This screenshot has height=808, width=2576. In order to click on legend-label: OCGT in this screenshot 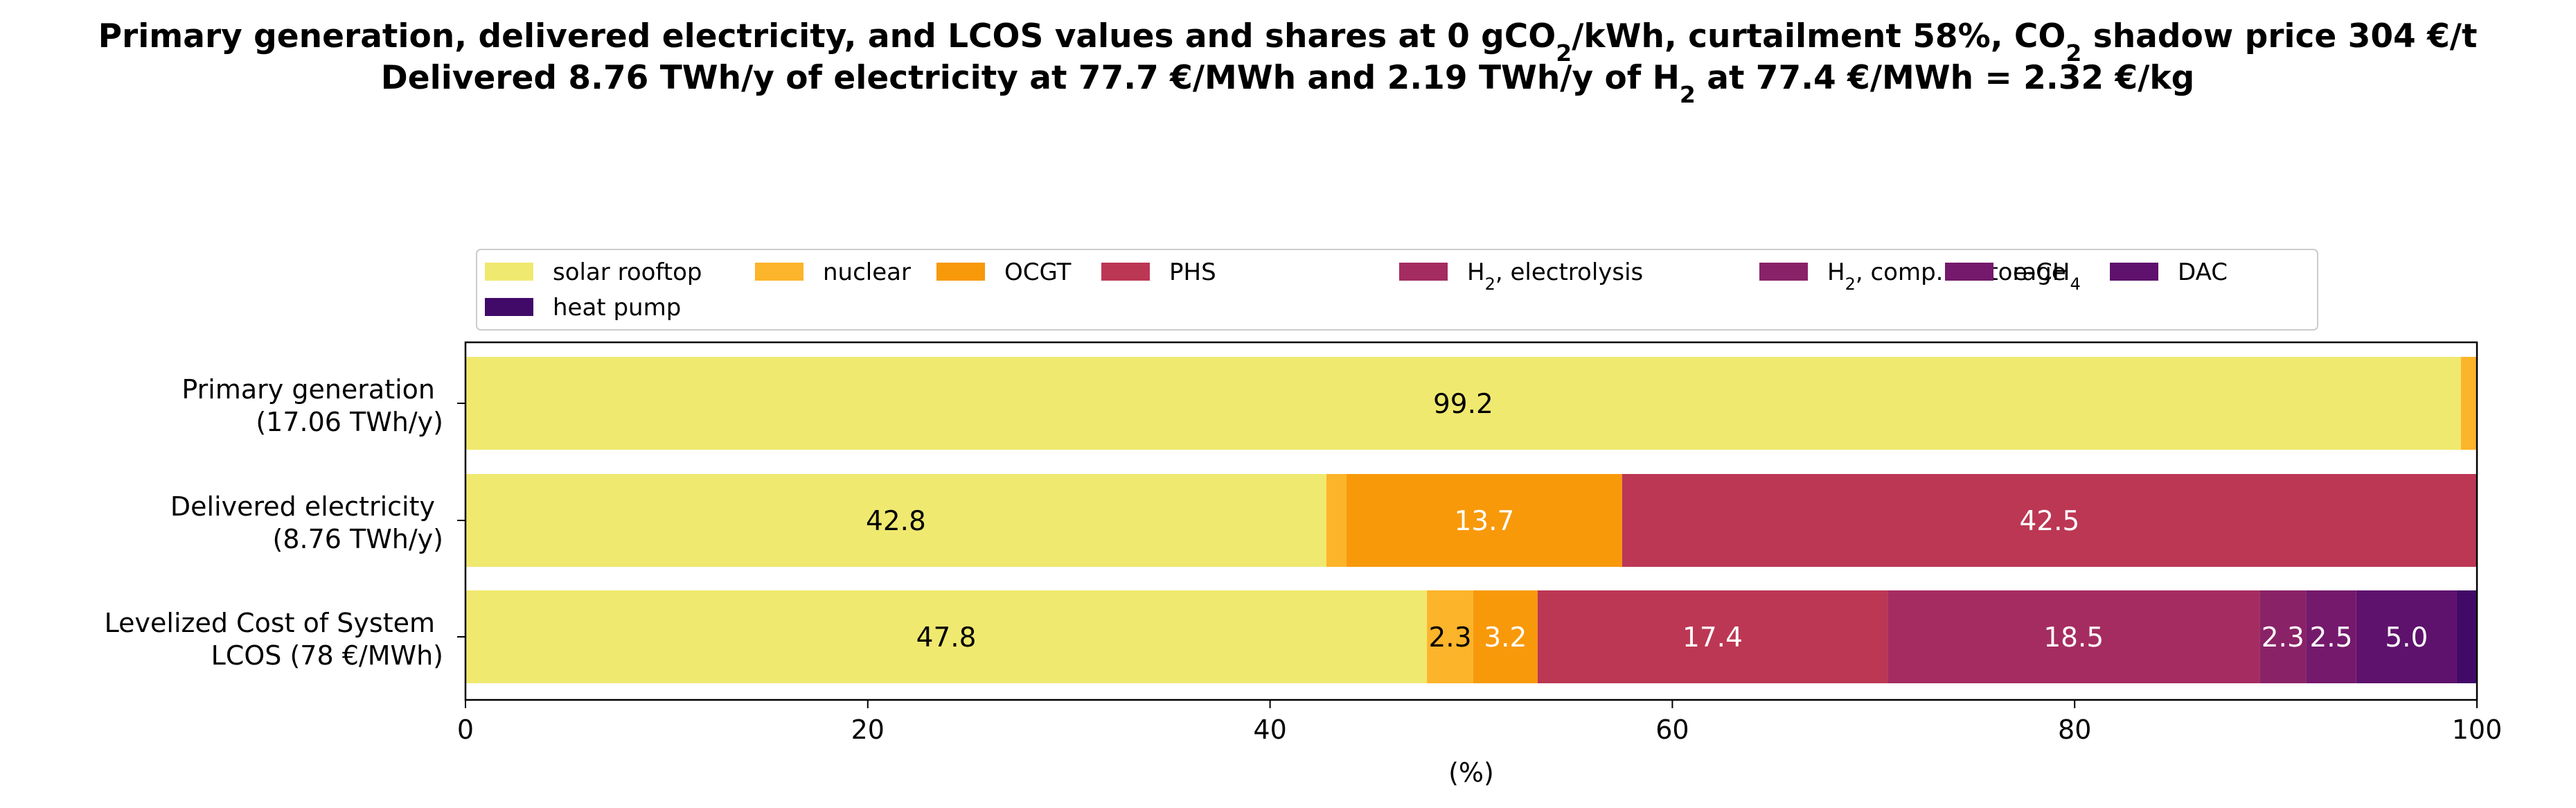, I will do `click(1038, 272)`.